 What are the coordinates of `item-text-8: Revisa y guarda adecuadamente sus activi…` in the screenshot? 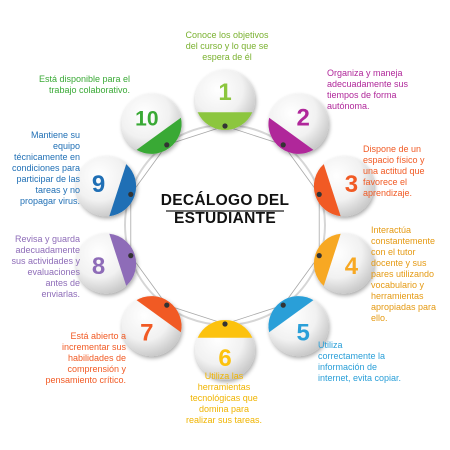 It's located at (45, 266).